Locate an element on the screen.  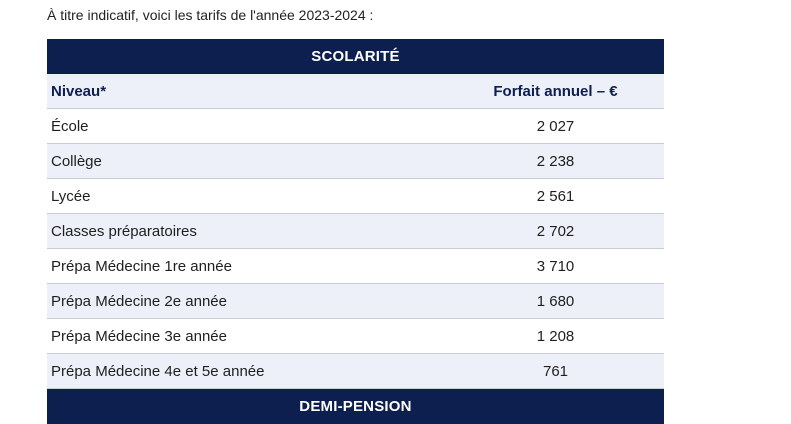
table-row: Prépa Médecine 2e année 1 680 is located at coordinates (355, 301).